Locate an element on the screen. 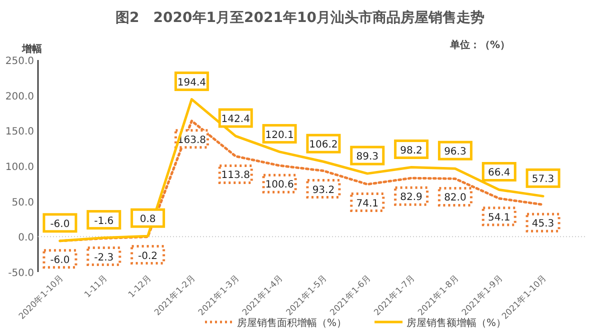 The image size is (600, 335). data-label: 82.9 is located at coordinates (411, 198).